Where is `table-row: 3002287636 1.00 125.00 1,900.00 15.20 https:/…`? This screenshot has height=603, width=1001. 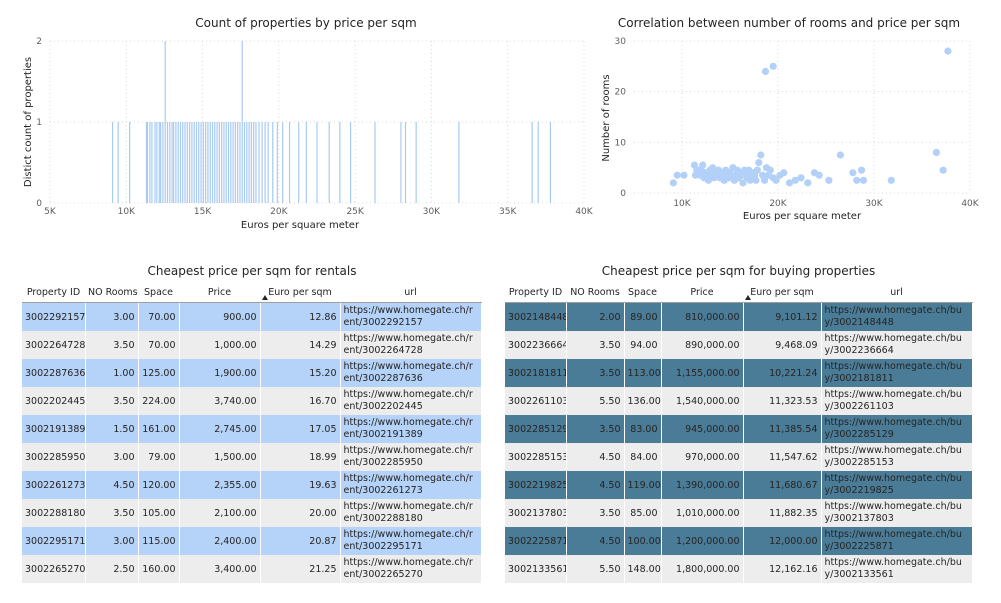
table-row: 3002287636 1.00 125.00 1,900.00 15.20 https:/… is located at coordinates (252, 373).